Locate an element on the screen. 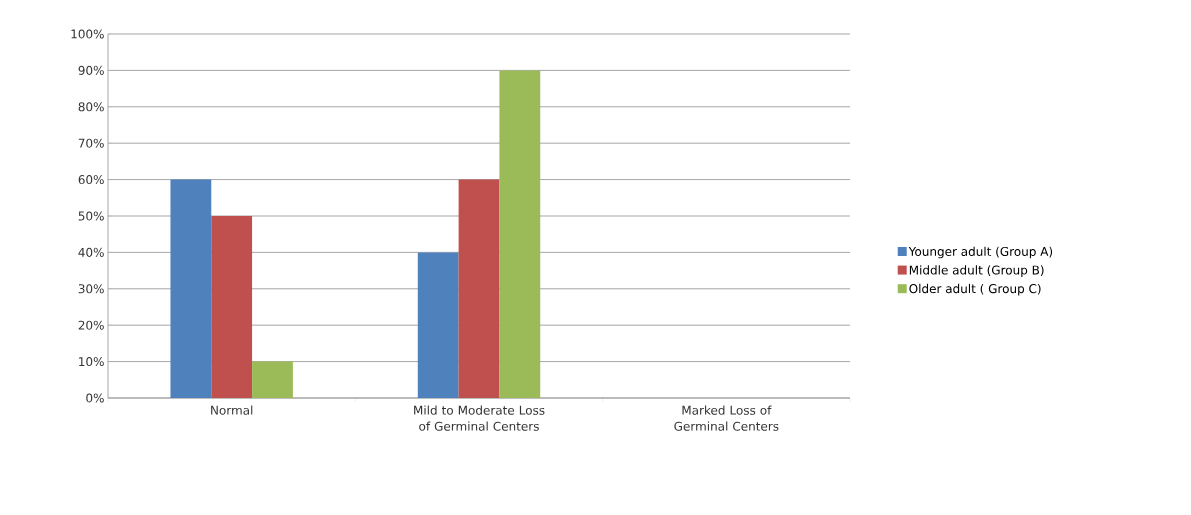 The height and width of the screenshot is (515, 1191). y-tick-label: 80% is located at coordinates (91, 107).